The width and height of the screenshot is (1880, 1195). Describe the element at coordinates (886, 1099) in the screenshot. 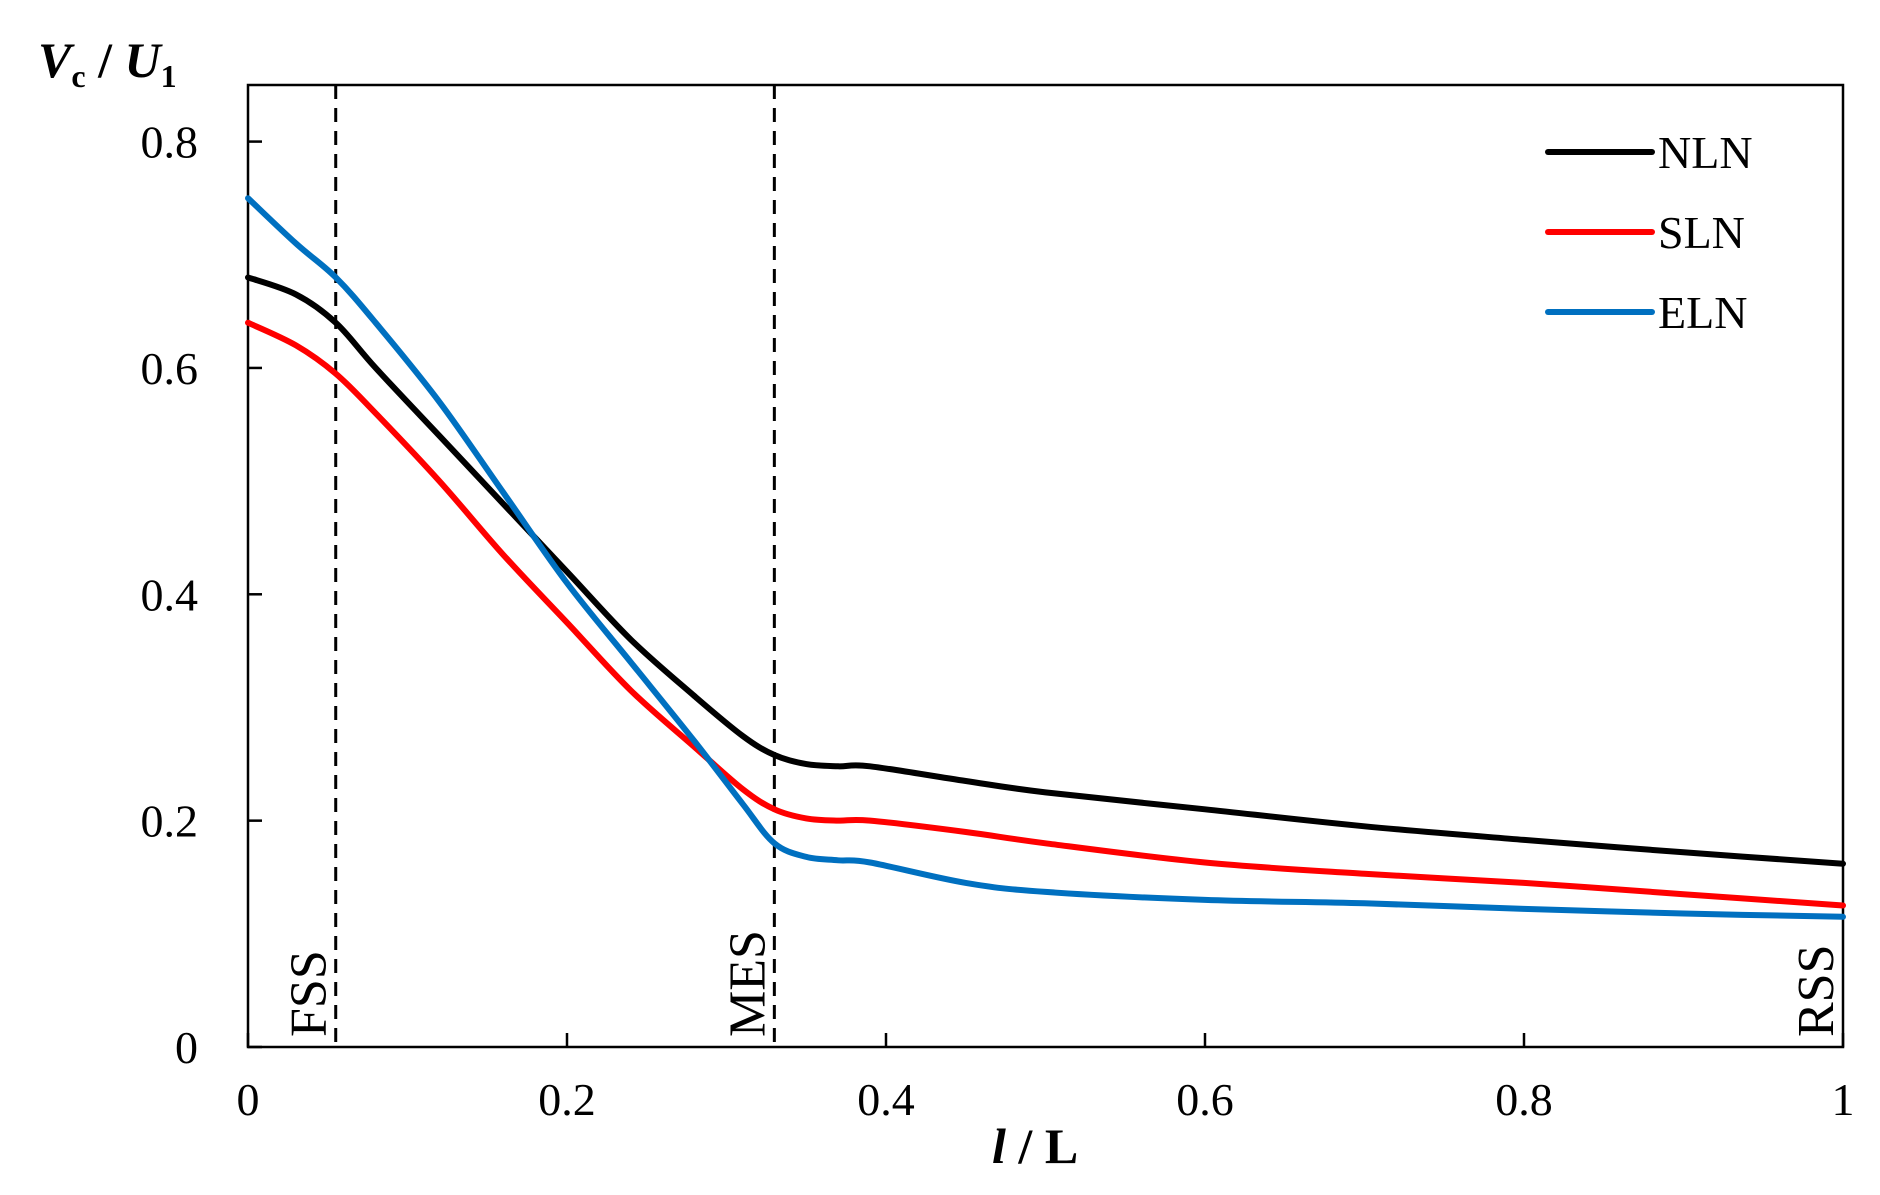

I see `x-tick-label: 0.4` at that location.